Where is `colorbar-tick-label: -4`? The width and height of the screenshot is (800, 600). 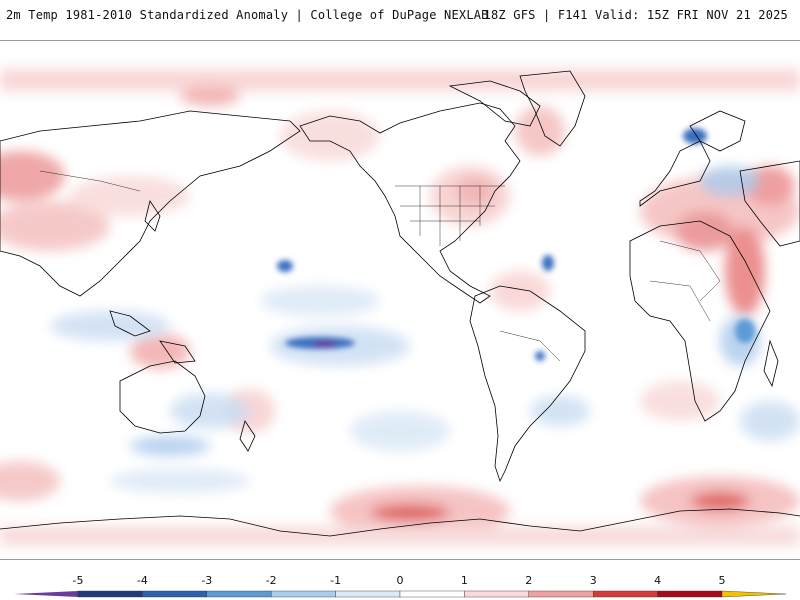 colorbar-tick-label: -4 is located at coordinates (142, 580).